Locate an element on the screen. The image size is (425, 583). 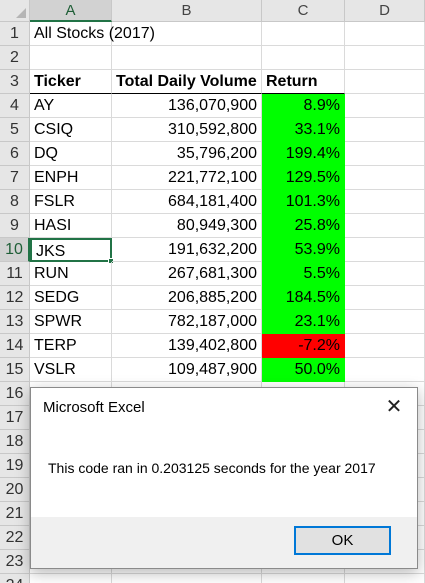
return-cell: 8.9% is located at coordinates (303, 106).